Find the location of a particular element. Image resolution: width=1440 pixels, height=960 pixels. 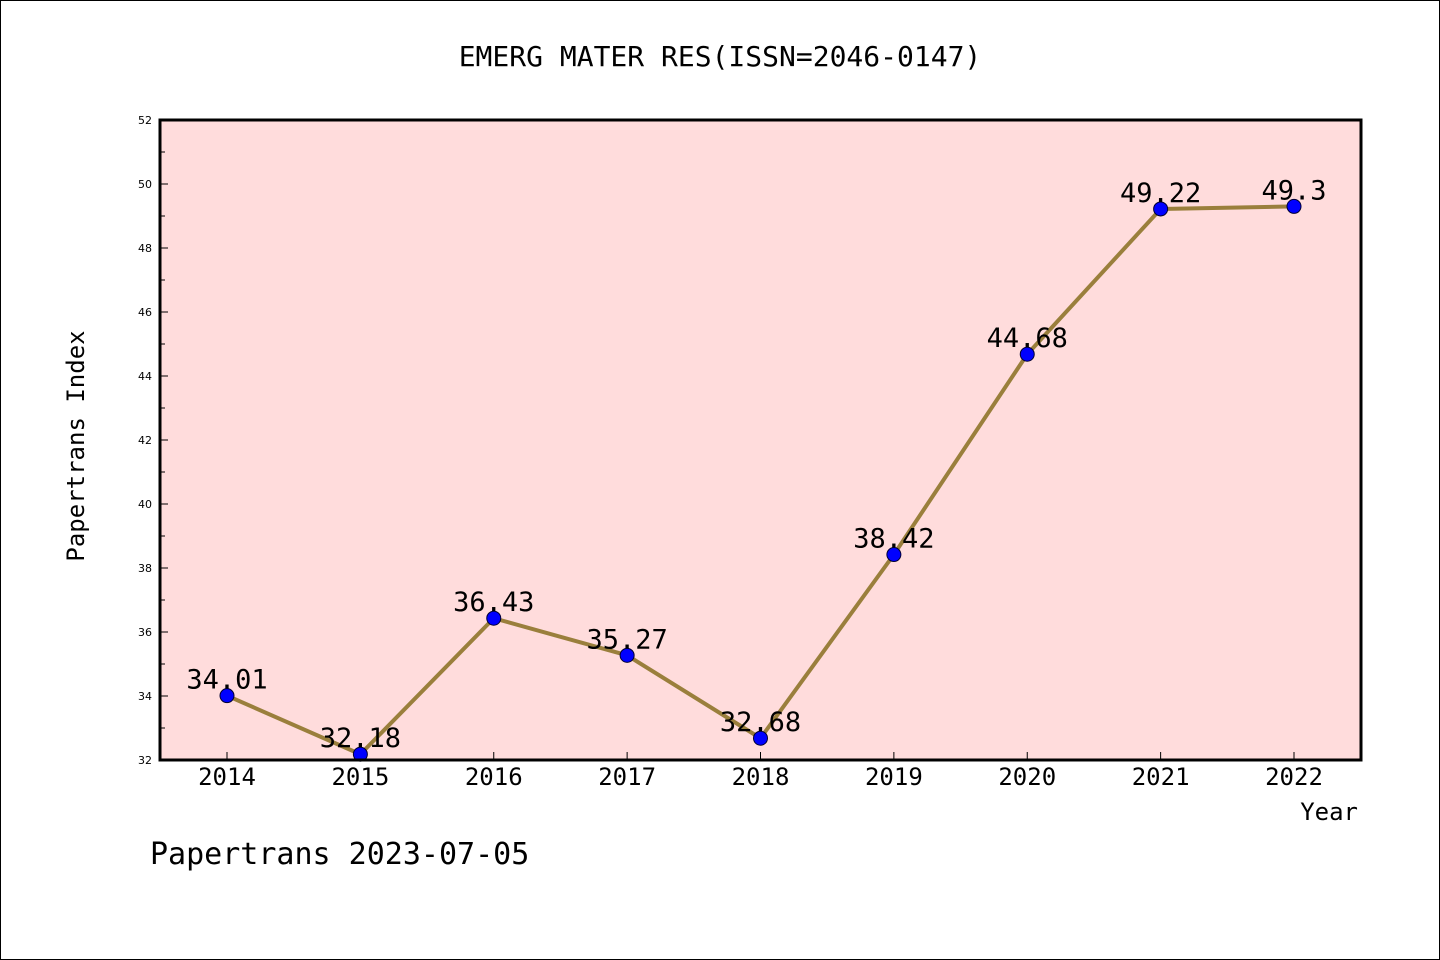

footer-note: Papertrans 2023-07-05 is located at coordinates (339, 854).